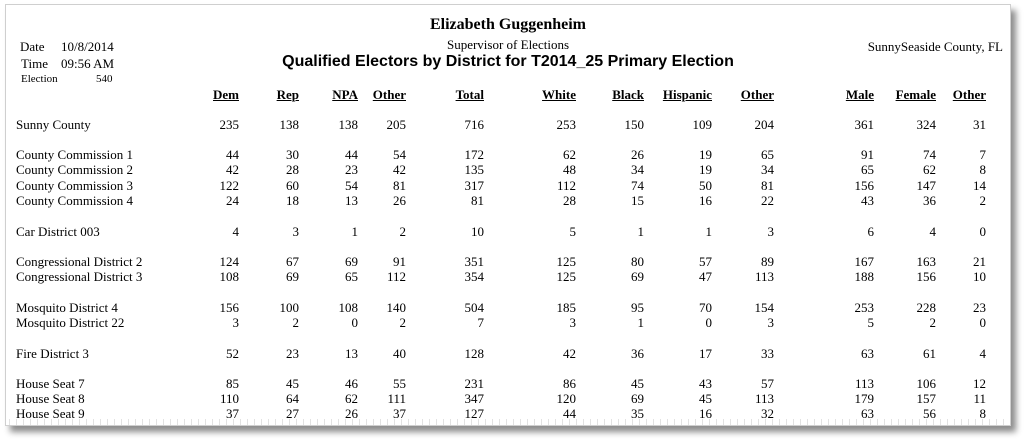  What do you see at coordinates (566, 276) in the screenshot?
I see `count-cell: 125` at bounding box center [566, 276].